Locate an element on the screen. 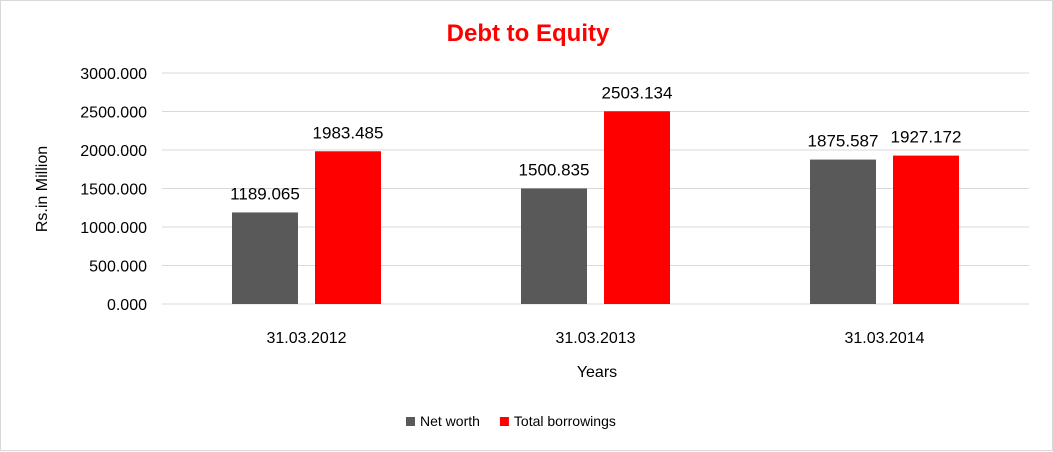 This screenshot has height=452, width=1053. category-labels: 31.03.2012 31.03.2013 31.03.2014 is located at coordinates (595, 338).